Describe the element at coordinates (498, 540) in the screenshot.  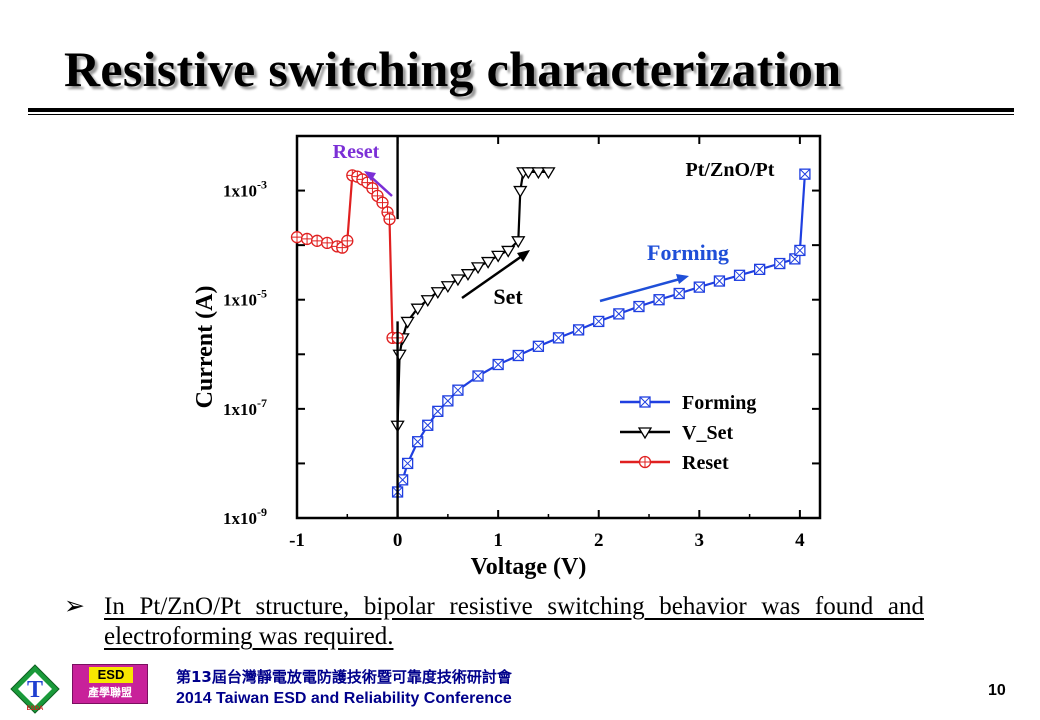
I see `x-tick-label: 1` at that location.